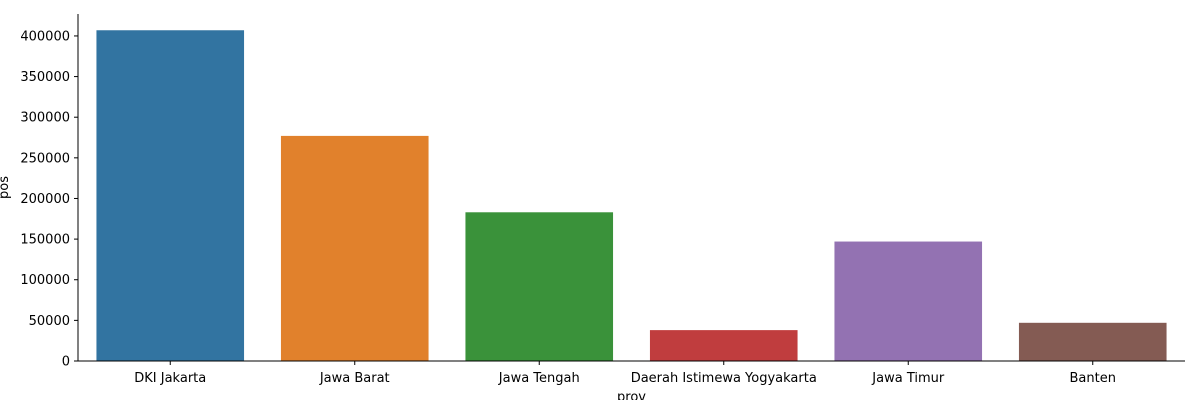 The image size is (1200, 400). I want to click on x-tick-label: DKI Jakarta, so click(170, 378).